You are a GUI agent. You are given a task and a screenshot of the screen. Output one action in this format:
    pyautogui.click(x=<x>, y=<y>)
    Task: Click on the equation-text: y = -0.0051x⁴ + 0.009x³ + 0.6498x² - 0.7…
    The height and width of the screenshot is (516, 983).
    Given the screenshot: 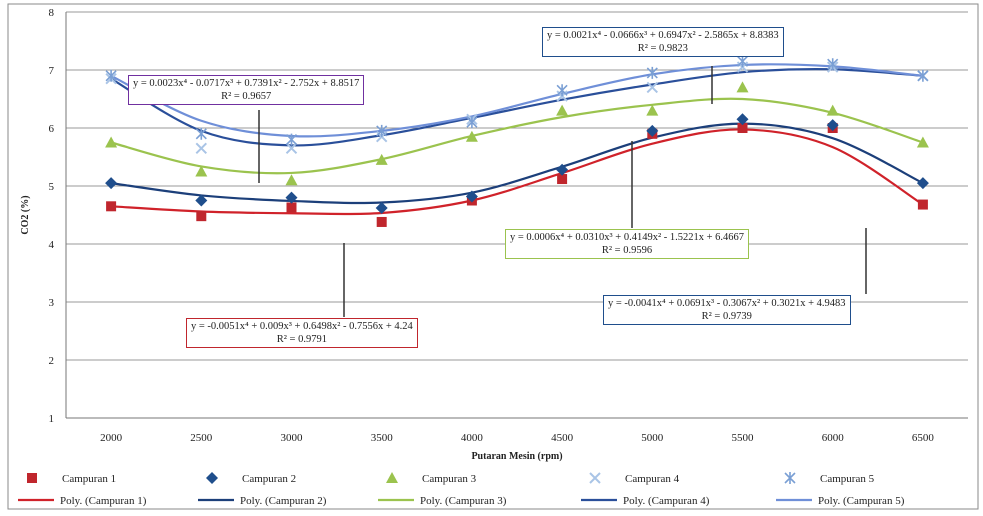 What is the action you would take?
    pyautogui.click(x=302, y=326)
    